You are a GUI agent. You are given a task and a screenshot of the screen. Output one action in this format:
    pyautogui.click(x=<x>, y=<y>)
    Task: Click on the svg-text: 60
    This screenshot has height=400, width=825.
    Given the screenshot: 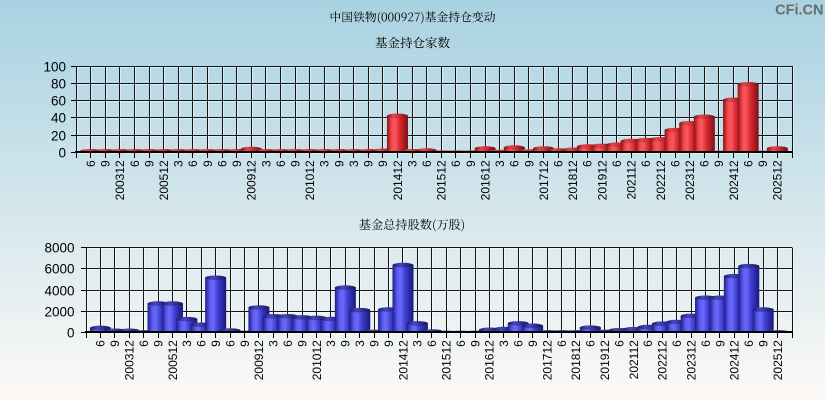 What is the action you would take?
    pyautogui.click(x=58, y=100)
    